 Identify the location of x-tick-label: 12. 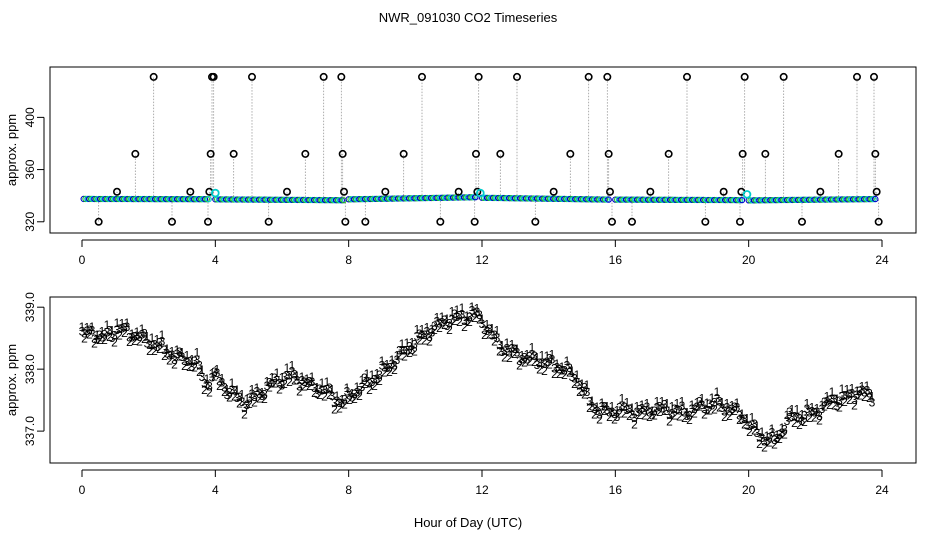
(482, 490).